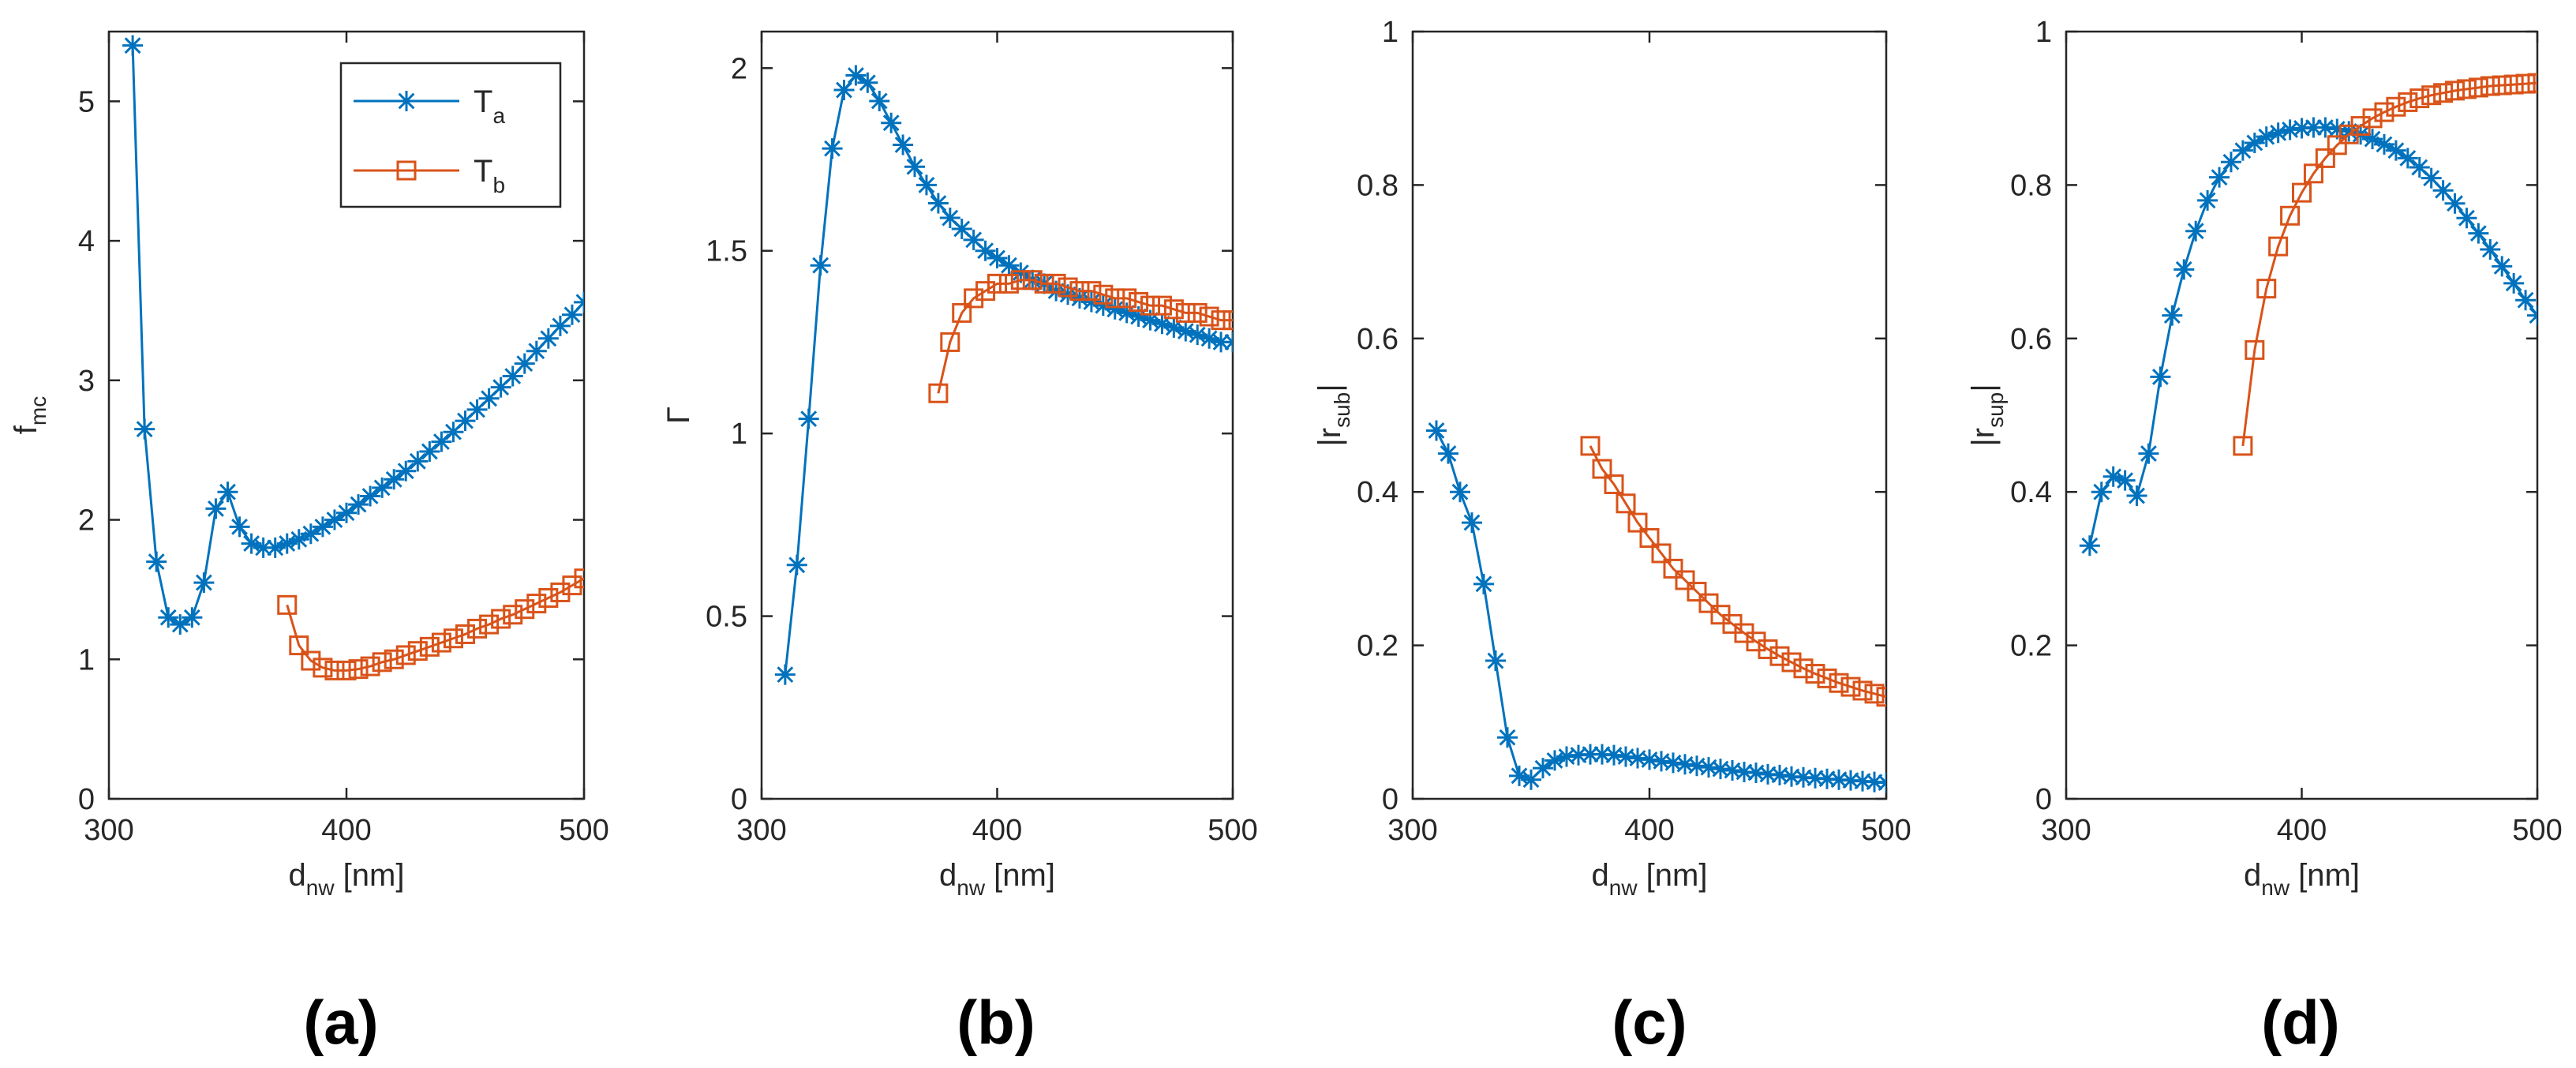 This screenshot has width=2576, height=1068. I want to click on y-tick-label: 1, so click(86, 659).